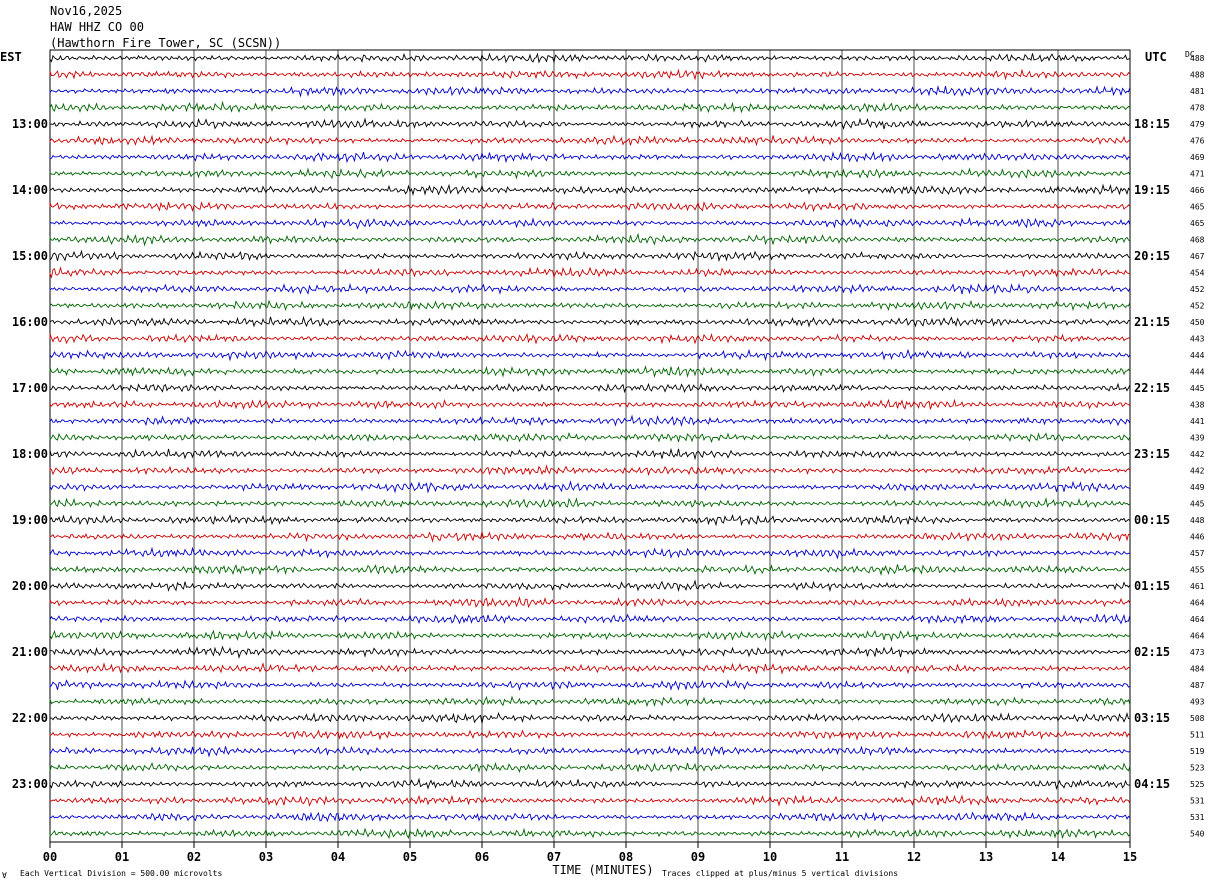 The image size is (1210, 886). Describe the element at coordinates (482, 857) in the screenshot. I see `x-tick-label: 06` at that location.